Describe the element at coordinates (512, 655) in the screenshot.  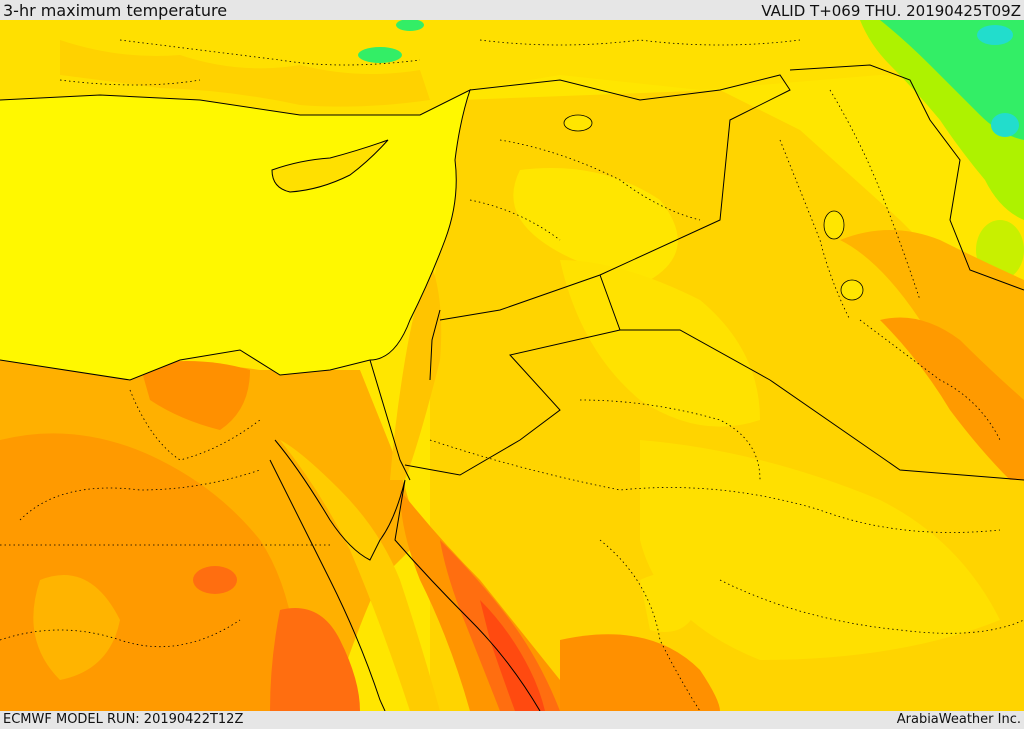
I see `hejaz-red` at that location.